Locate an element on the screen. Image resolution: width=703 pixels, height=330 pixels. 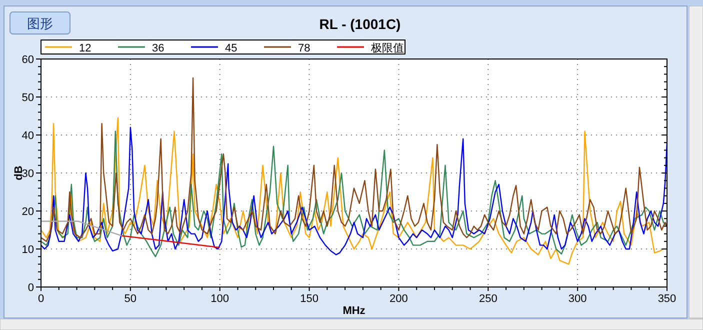
chart-title: RL - (1001C) is located at coordinates (360, 24).